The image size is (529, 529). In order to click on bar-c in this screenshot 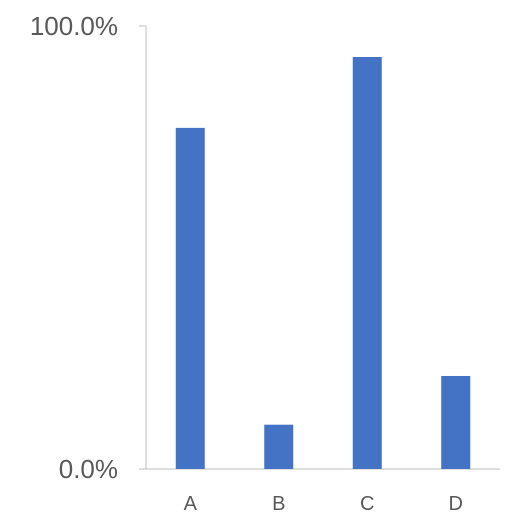, I will do `click(367, 263)`.